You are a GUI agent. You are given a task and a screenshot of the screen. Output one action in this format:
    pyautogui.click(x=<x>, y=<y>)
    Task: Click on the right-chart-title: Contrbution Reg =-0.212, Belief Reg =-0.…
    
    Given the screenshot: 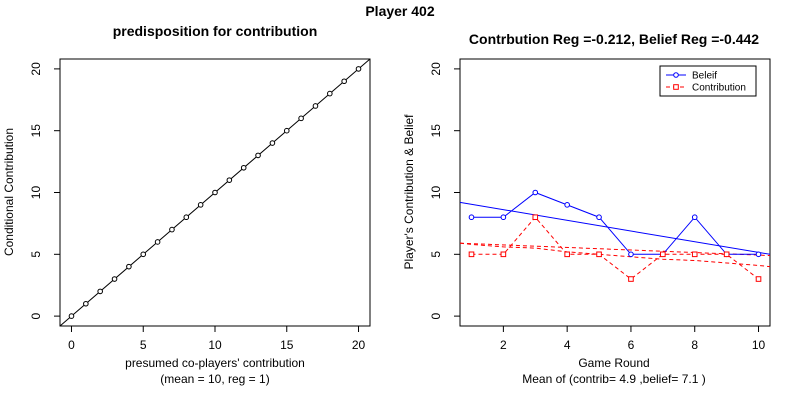 What is the action you would take?
    pyautogui.click(x=614, y=39)
    